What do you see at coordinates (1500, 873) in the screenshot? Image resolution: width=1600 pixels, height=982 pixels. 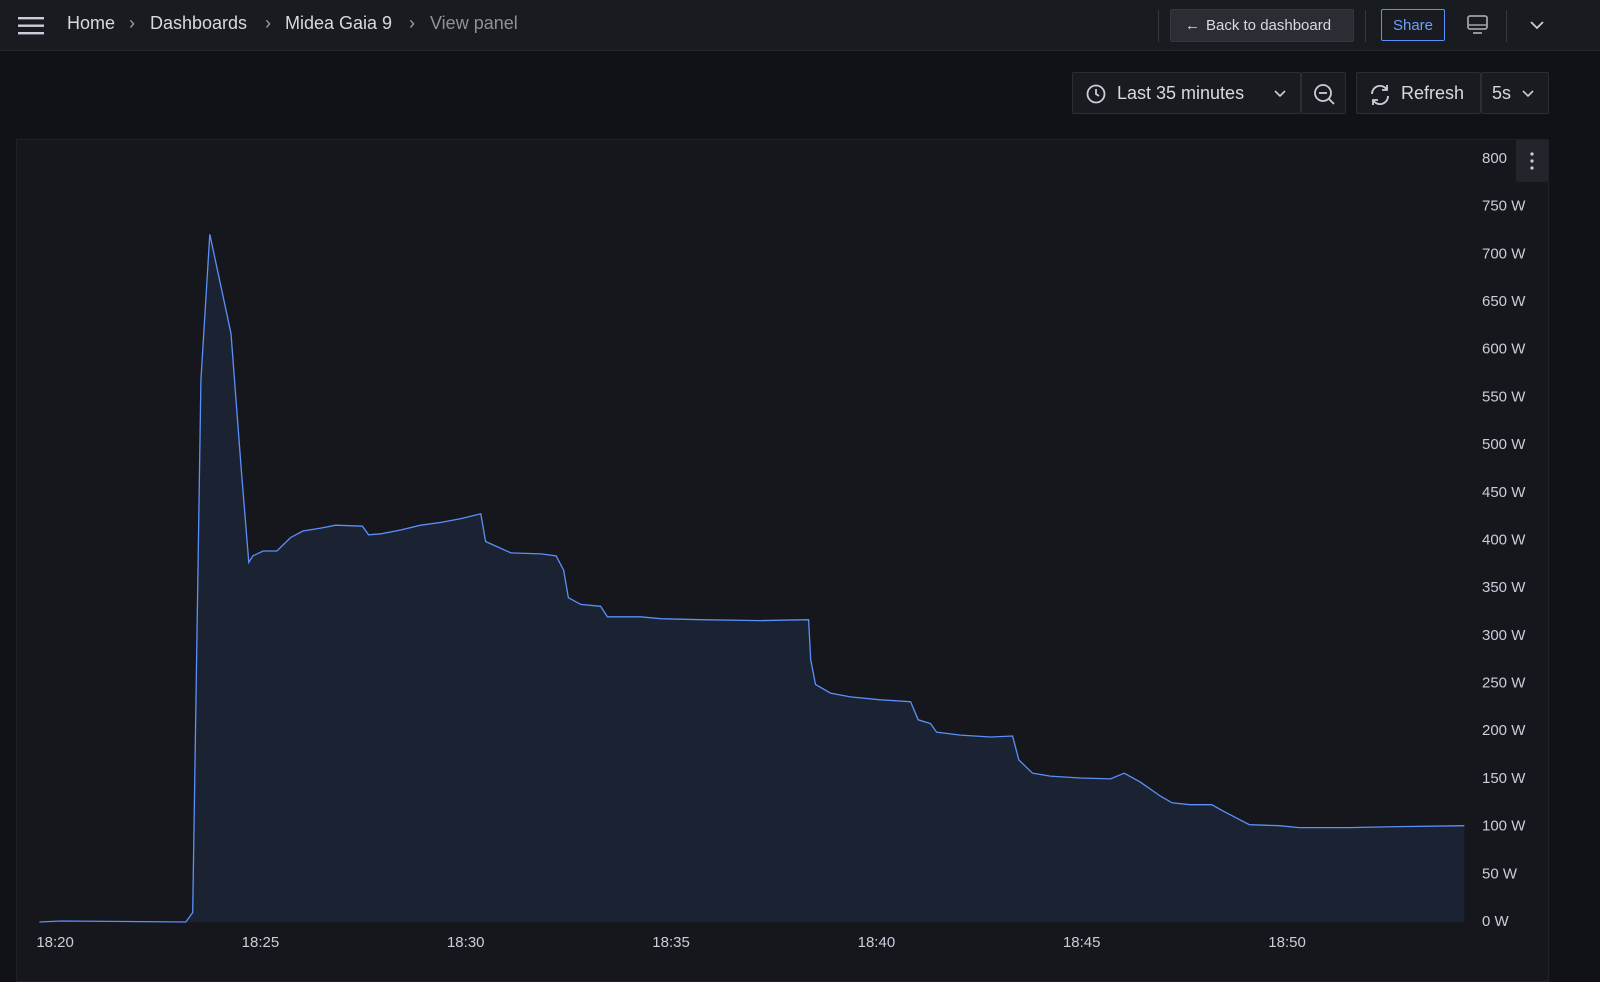 I see `y-tick-label: 50 W` at bounding box center [1500, 873].